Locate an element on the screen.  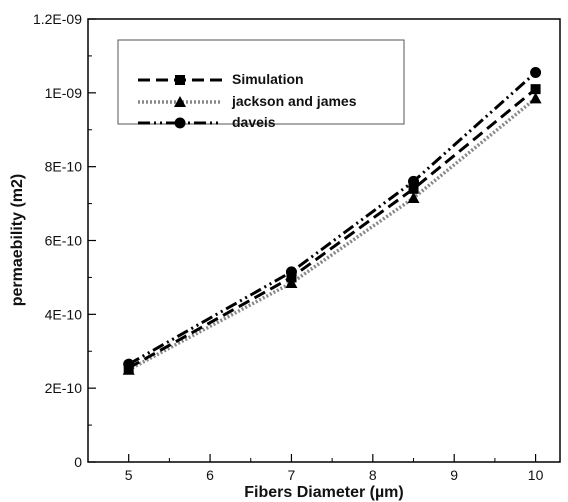
x-axis-title: Fibers Diameter (µm) is located at coordinates (323, 492).